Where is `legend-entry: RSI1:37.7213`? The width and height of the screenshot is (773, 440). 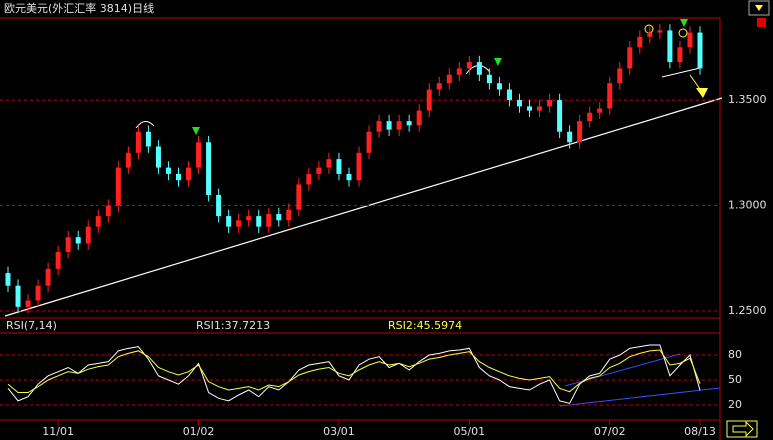 legend-entry: RSI1:37.7213 is located at coordinates (233, 325).